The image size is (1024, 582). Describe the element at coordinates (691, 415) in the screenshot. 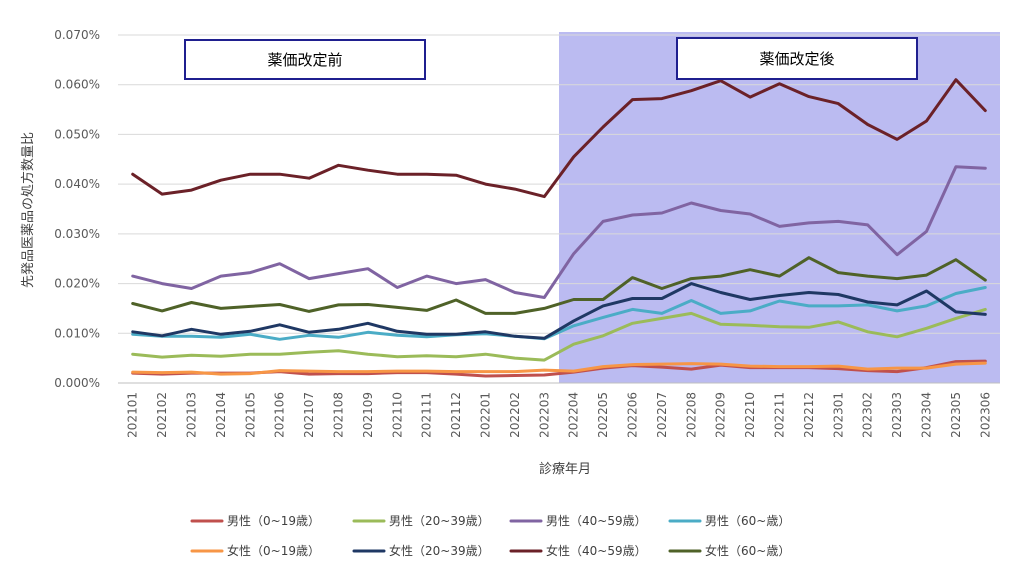

I see `x-tick-label: 202208` at that location.